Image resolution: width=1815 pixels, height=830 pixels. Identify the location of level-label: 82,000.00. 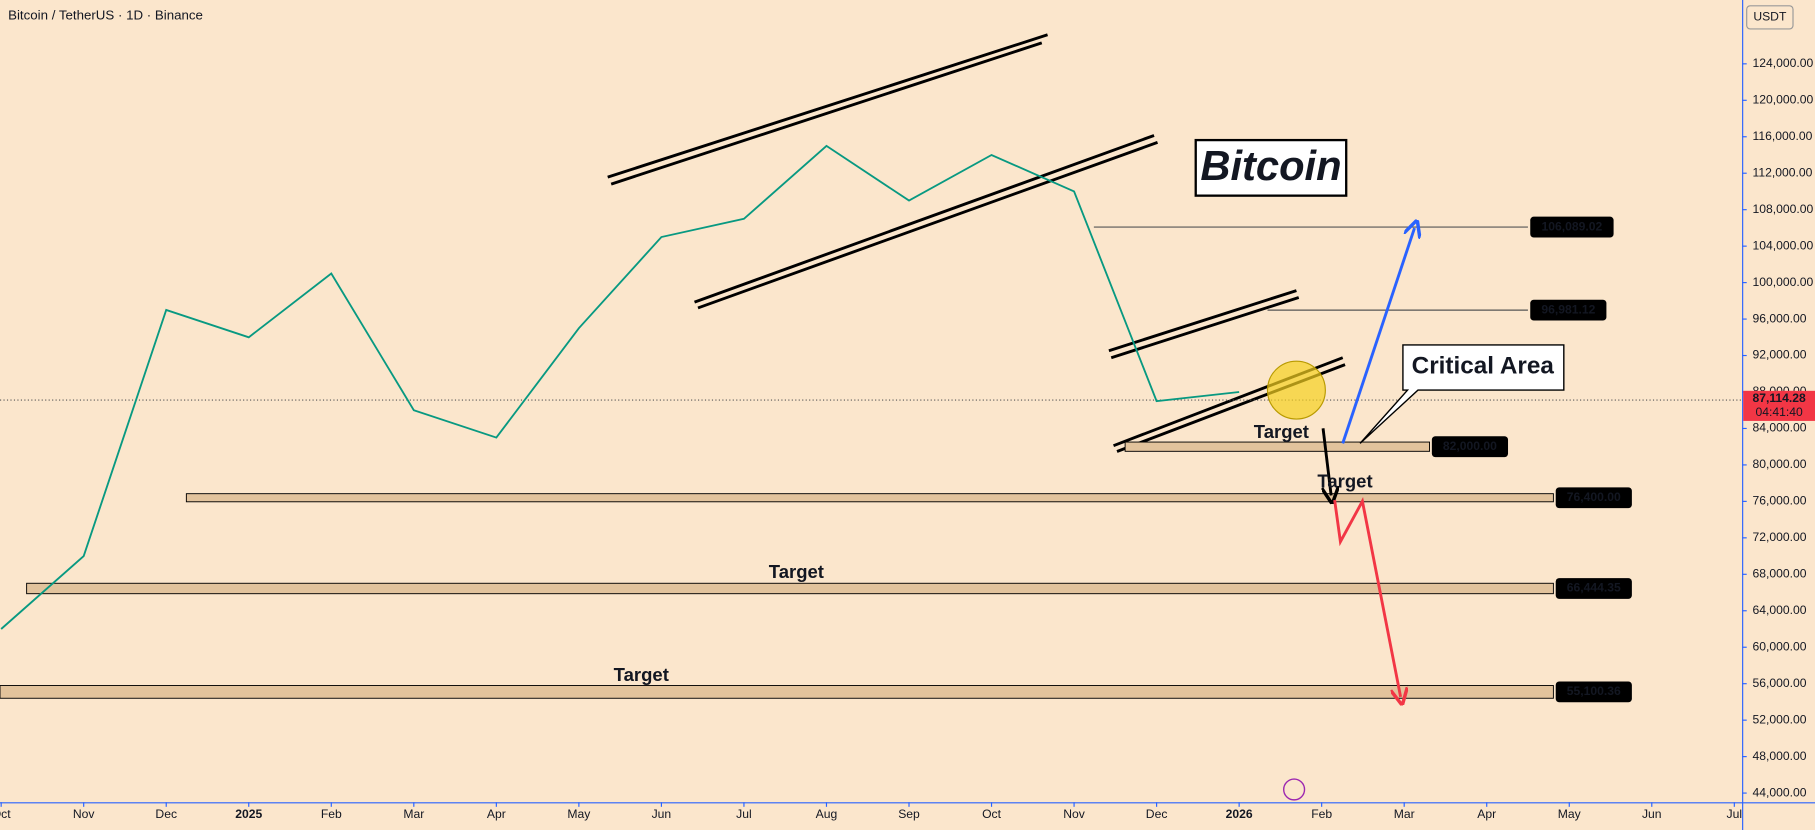
(1470, 446).